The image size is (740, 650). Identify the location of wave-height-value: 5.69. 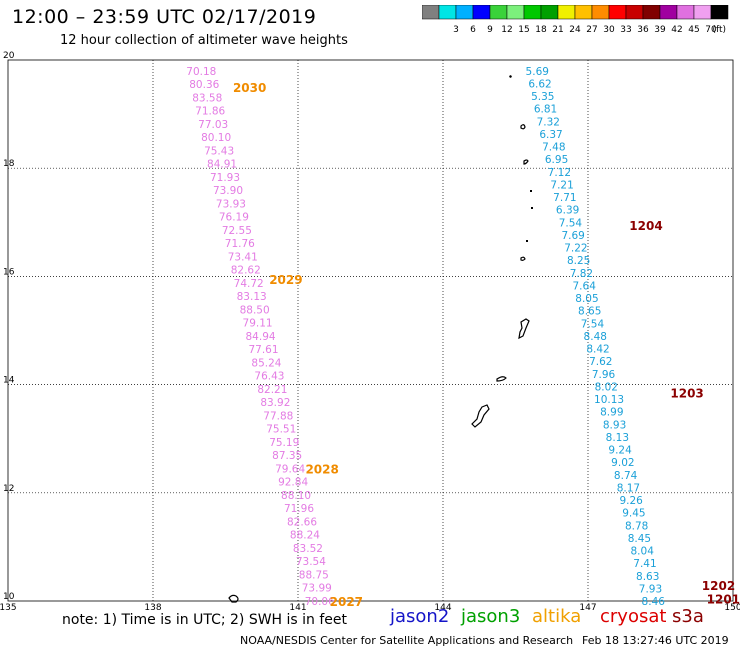
(537, 72).